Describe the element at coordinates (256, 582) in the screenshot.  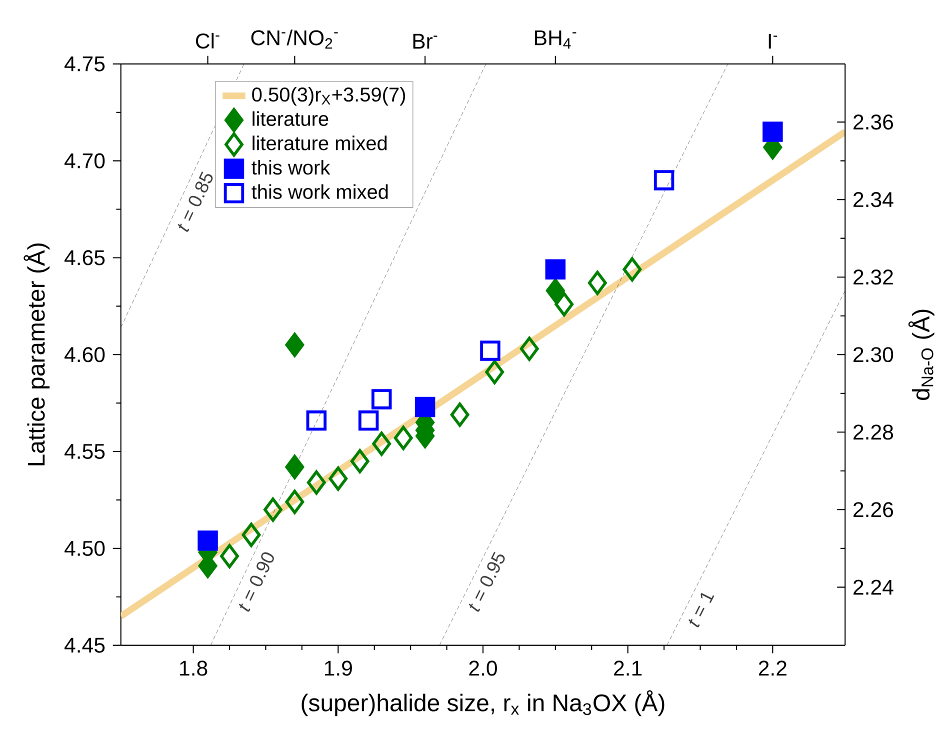
I see `text: t= 0.90` at that location.